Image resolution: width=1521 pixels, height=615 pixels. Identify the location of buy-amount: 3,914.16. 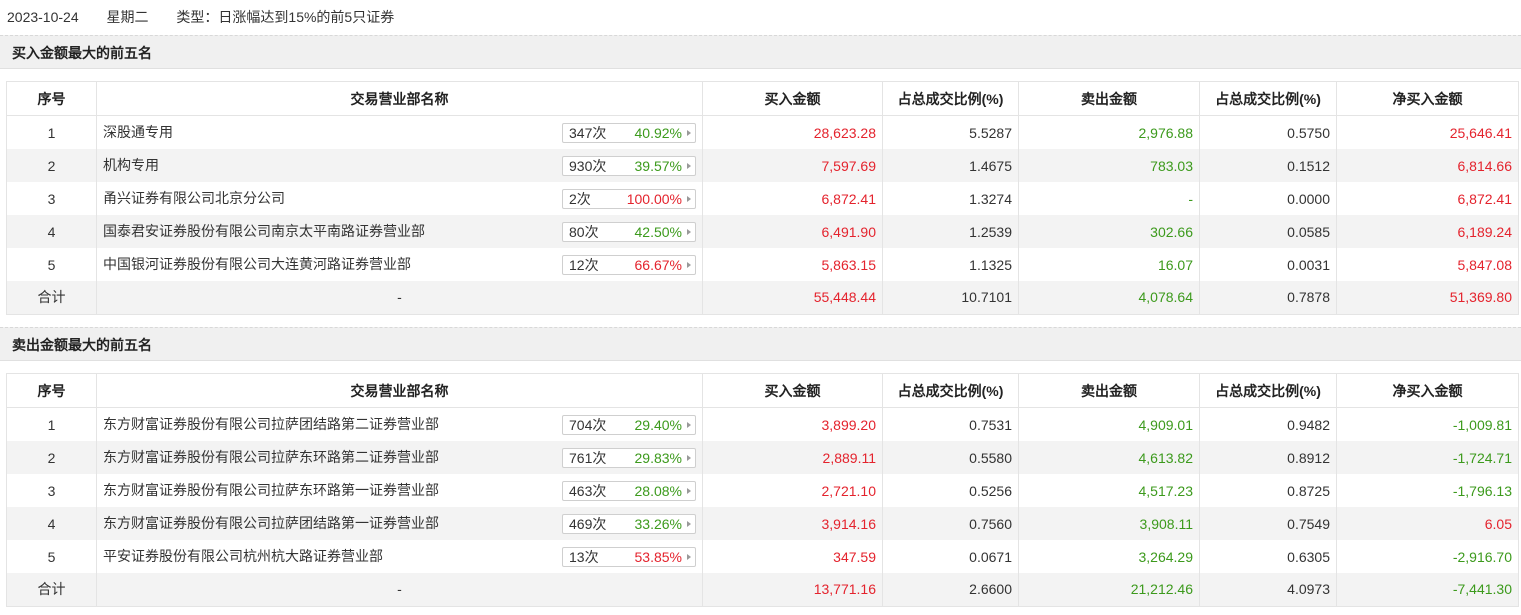
(792, 523).